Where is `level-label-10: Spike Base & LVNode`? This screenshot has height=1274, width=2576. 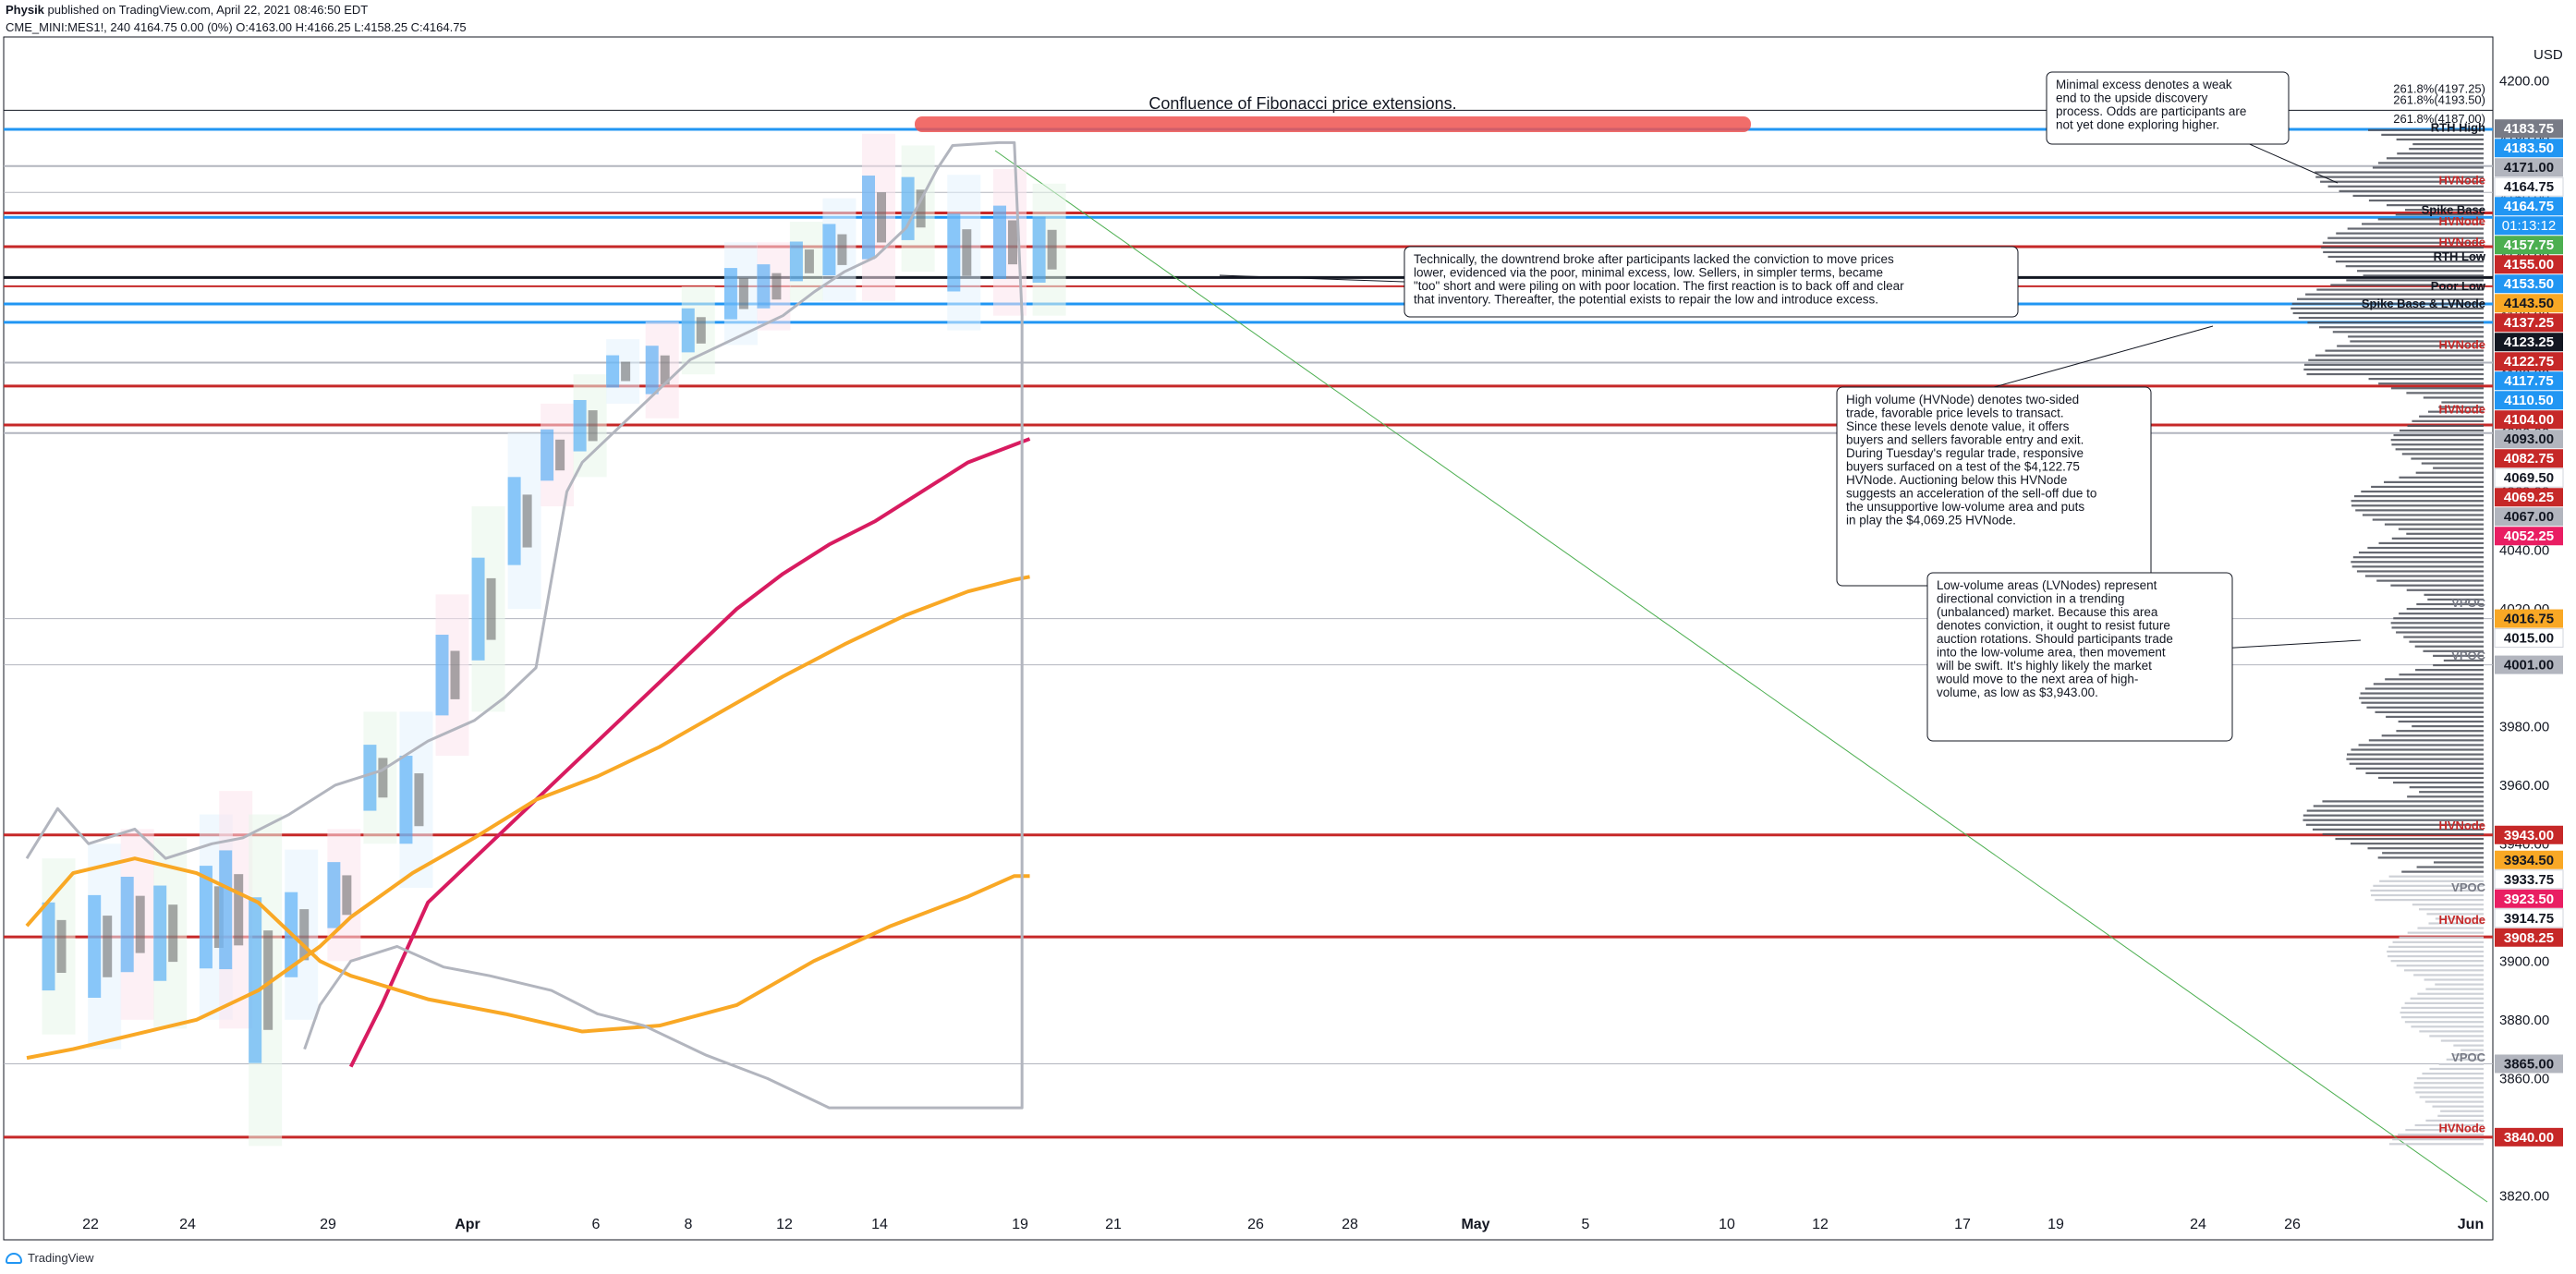
level-label-10: Spike Base & LVNode is located at coordinates (2423, 303).